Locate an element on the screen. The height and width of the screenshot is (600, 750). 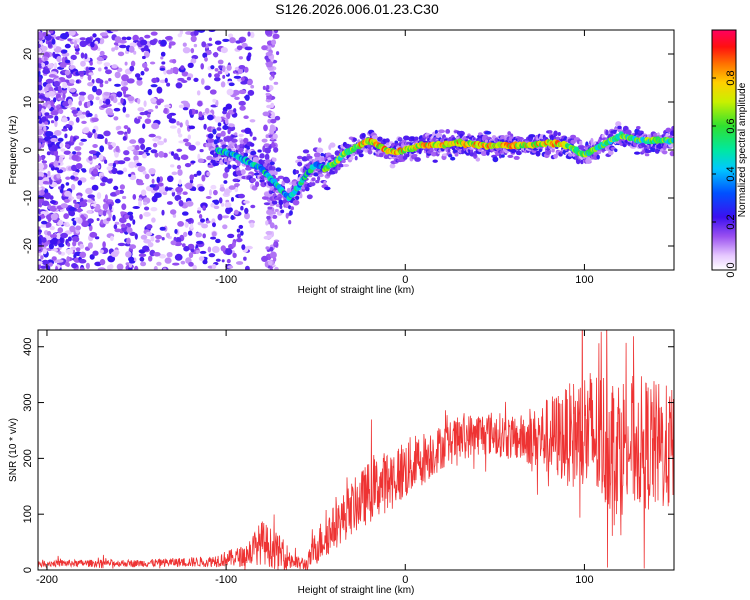
y-tick-label: 100 is located at coordinates (28, 514).